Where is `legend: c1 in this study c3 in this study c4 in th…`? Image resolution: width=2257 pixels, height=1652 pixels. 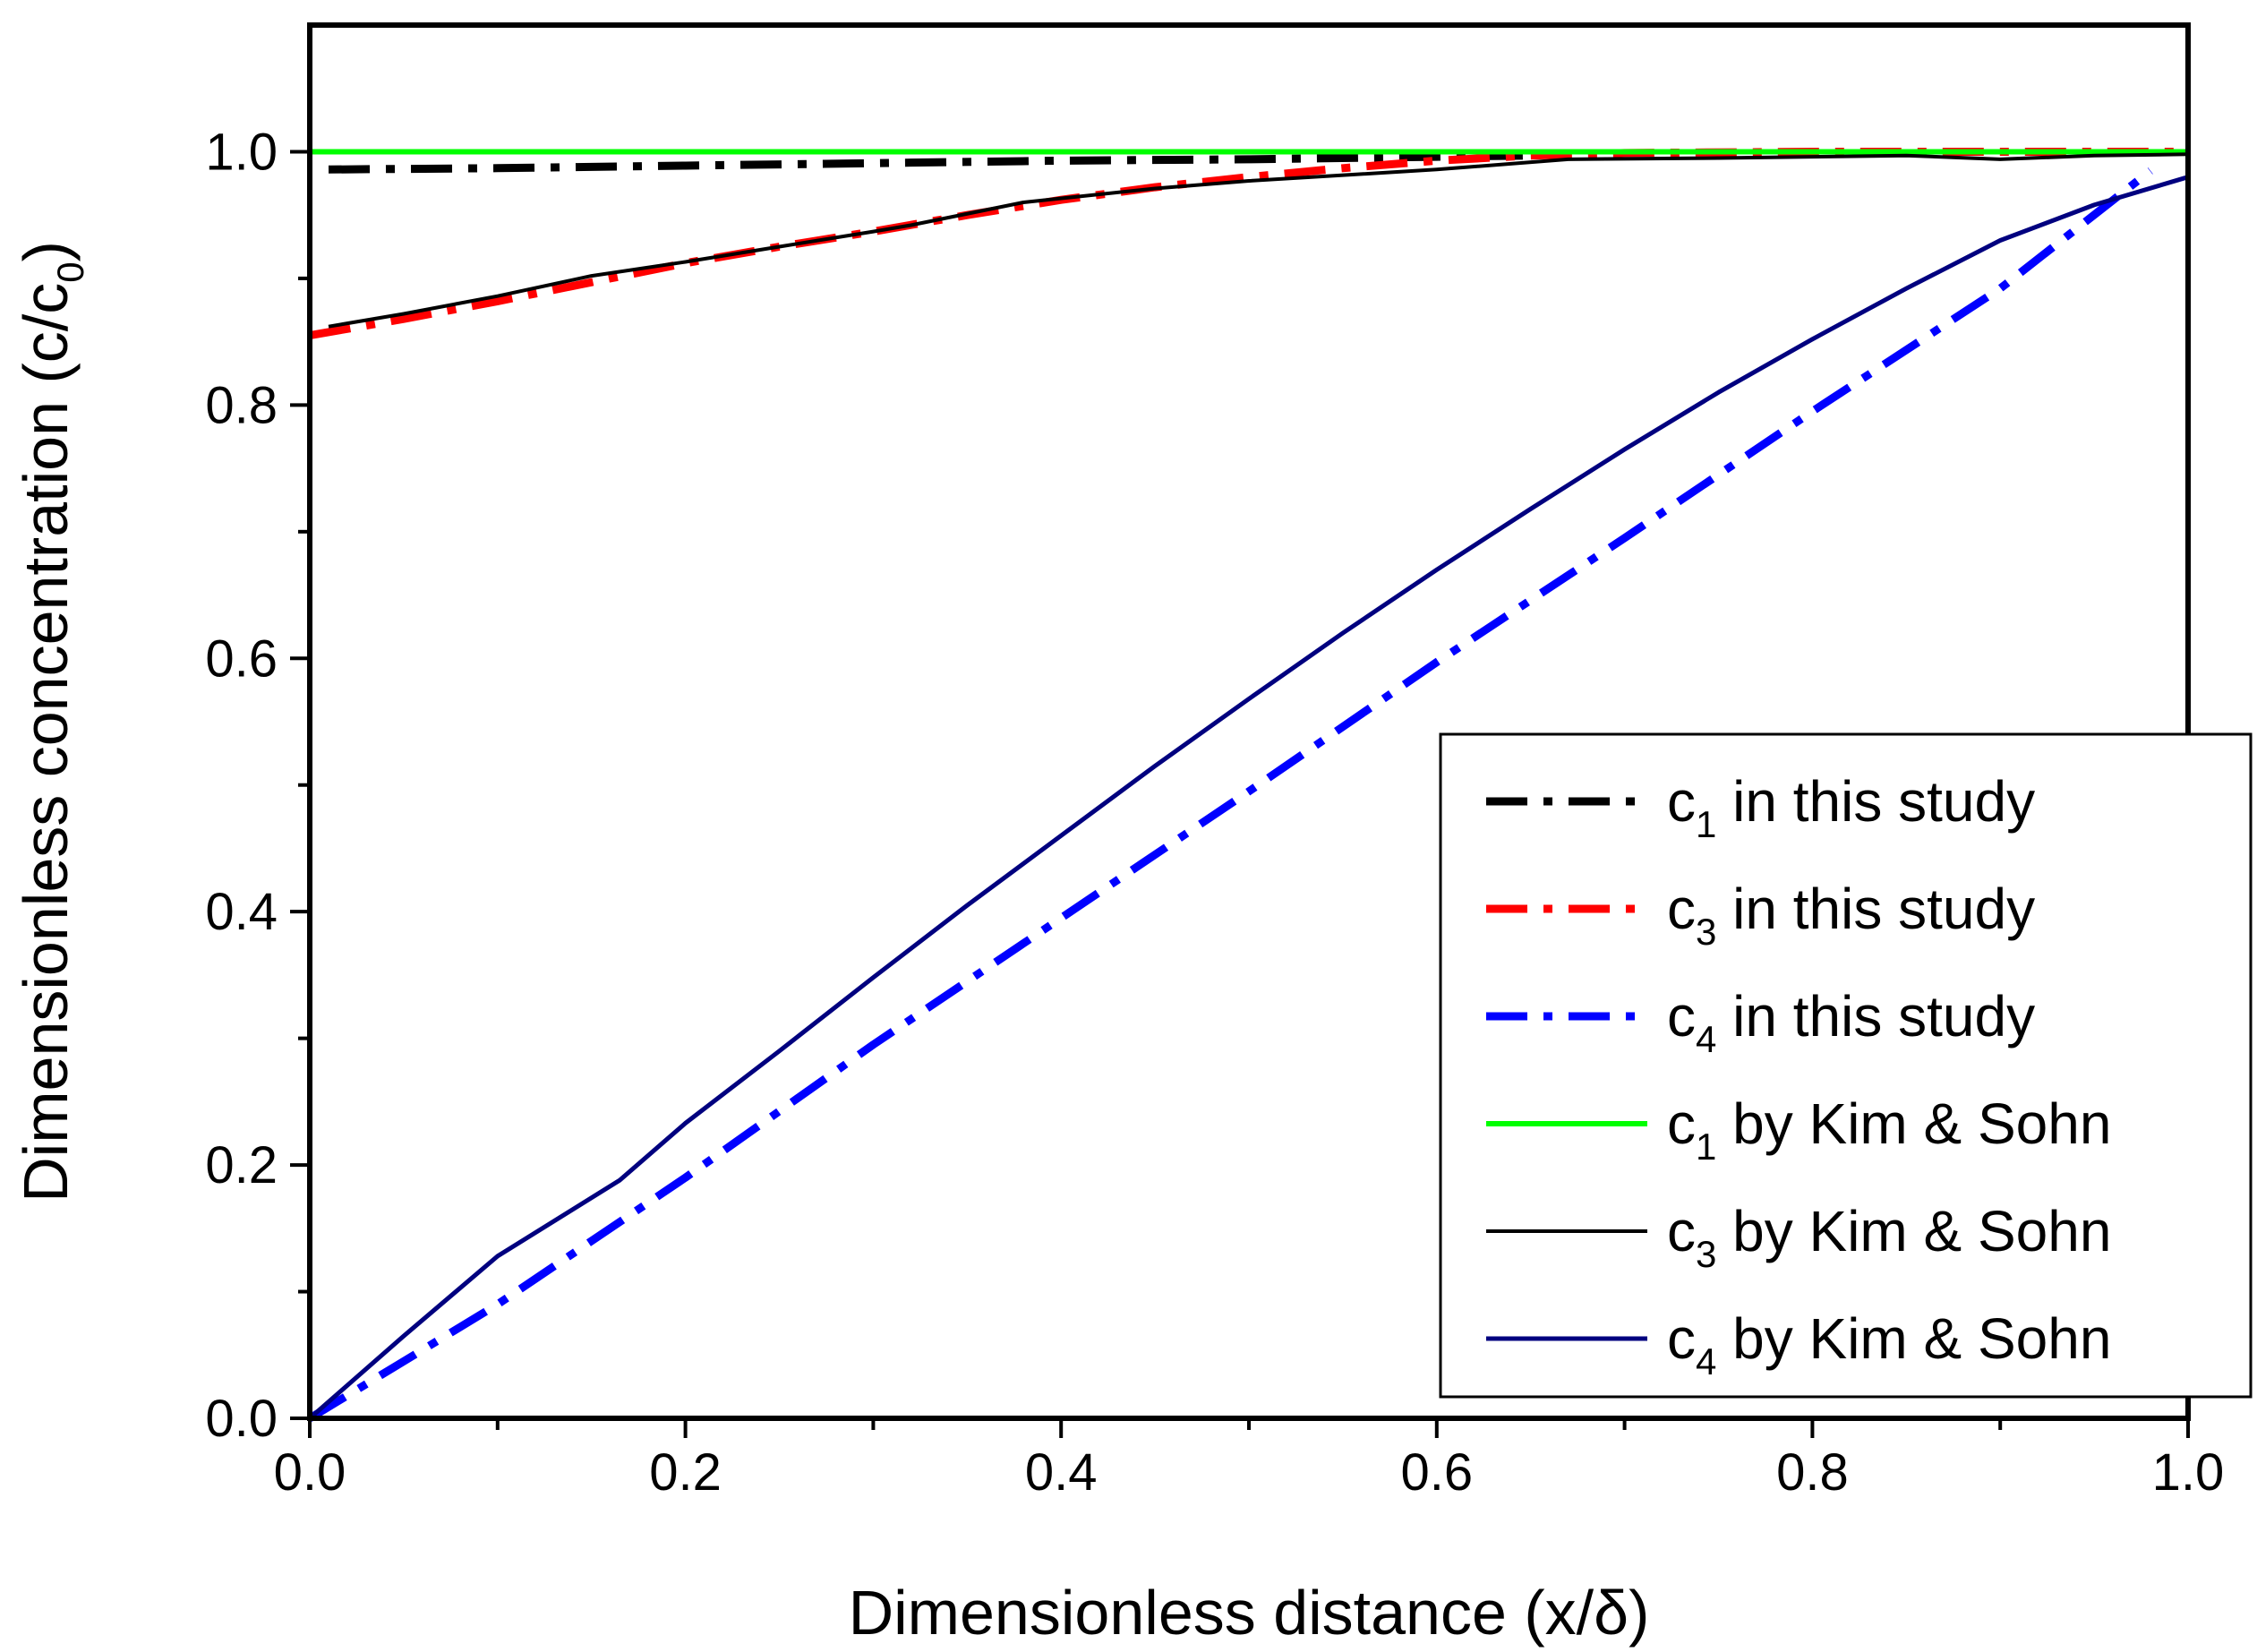
legend: c1 in this study c3 in this study c4 in th… is located at coordinates (1846, 1065).